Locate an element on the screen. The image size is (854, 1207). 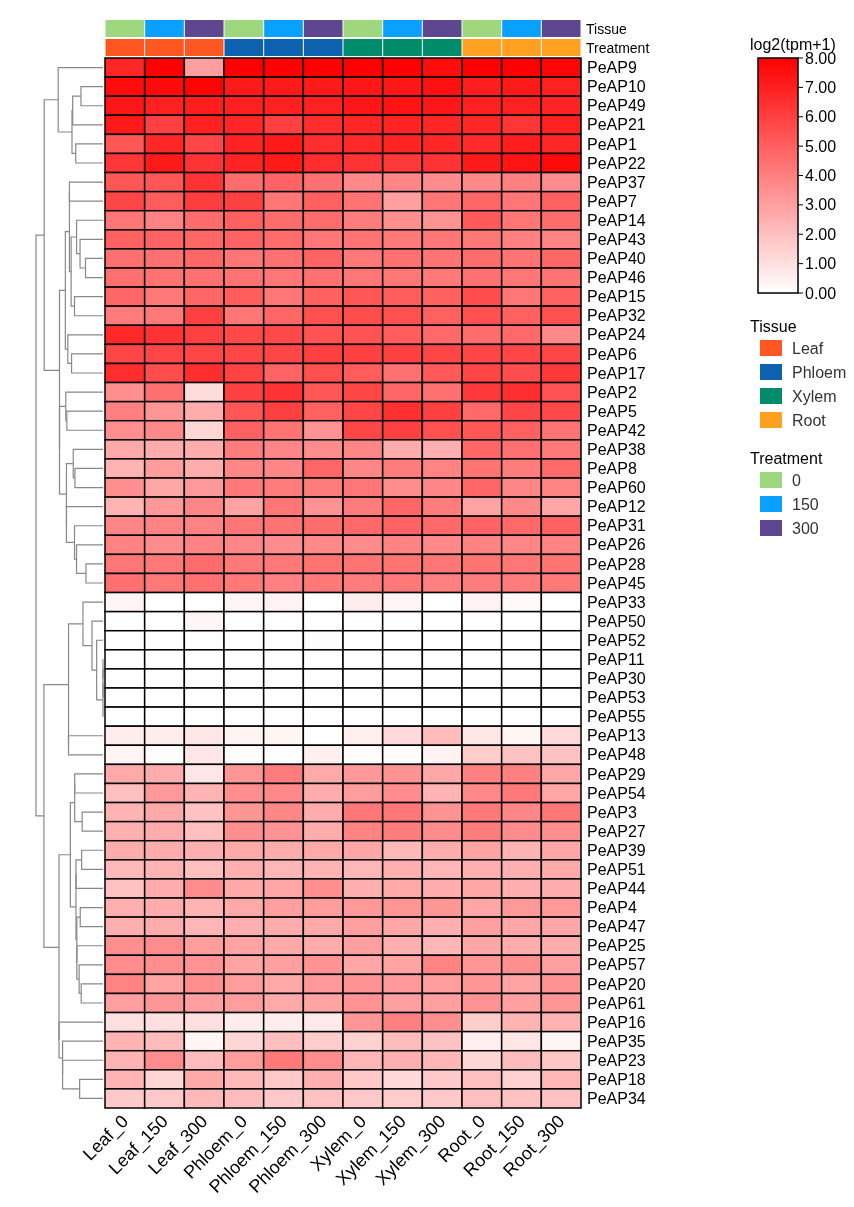
y-tick-label: PeAP45 is located at coordinates (616, 583).